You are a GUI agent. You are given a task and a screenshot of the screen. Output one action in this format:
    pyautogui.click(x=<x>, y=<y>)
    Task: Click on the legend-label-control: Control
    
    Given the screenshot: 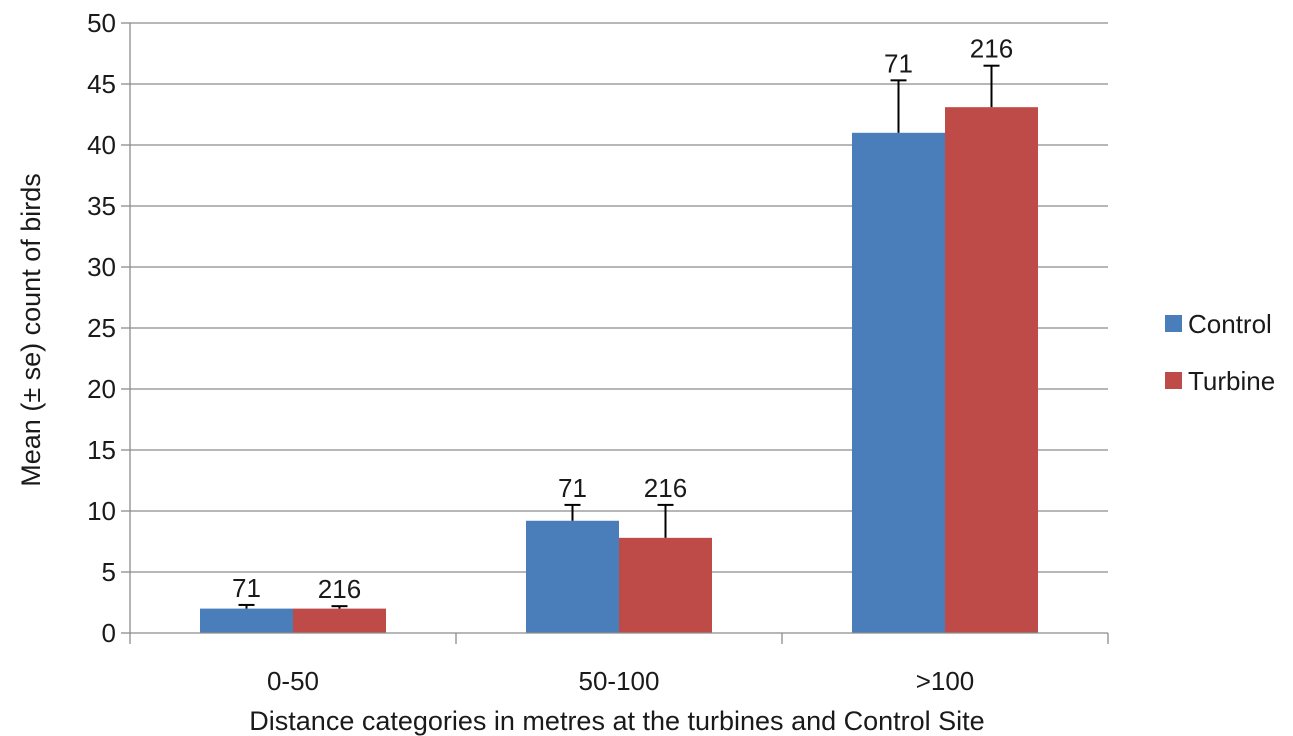 What is the action you would take?
    pyautogui.click(x=1230, y=324)
    